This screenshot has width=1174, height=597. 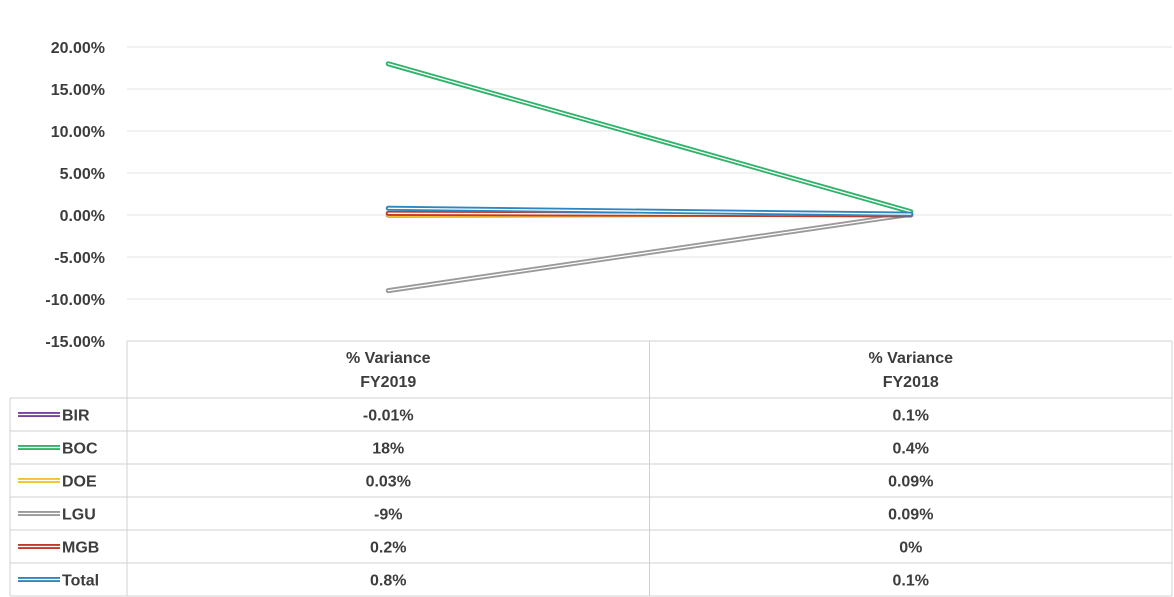 What do you see at coordinates (388, 482) in the screenshot?
I see `data-label: 0.03%` at bounding box center [388, 482].